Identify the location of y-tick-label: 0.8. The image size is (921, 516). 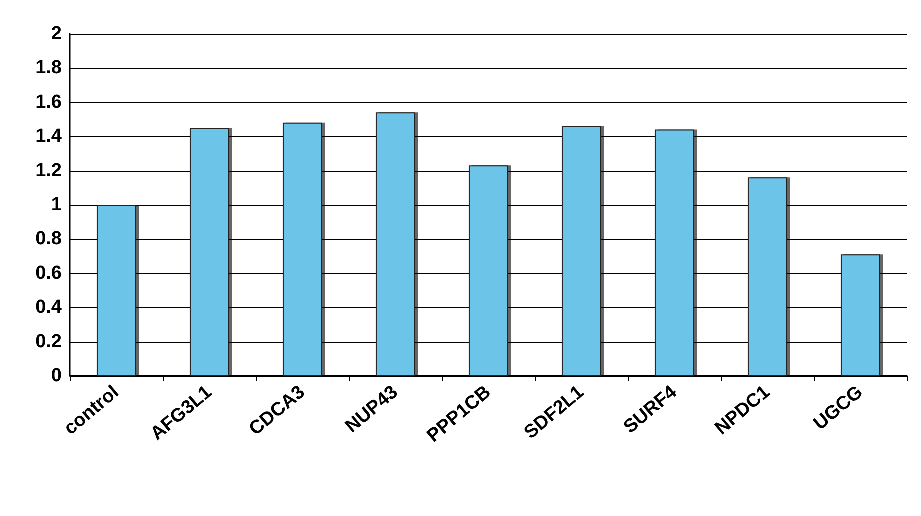
(49, 239).